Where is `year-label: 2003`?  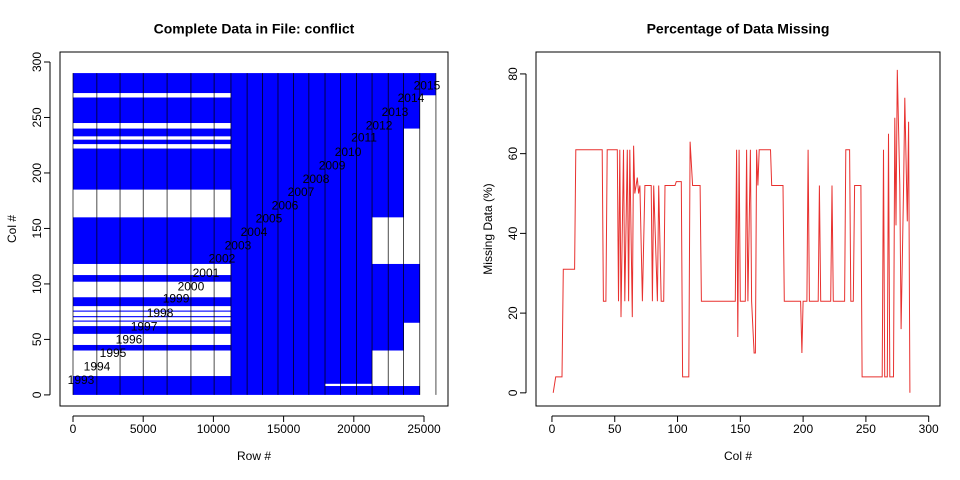 year-label: 2003 is located at coordinates (238, 245).